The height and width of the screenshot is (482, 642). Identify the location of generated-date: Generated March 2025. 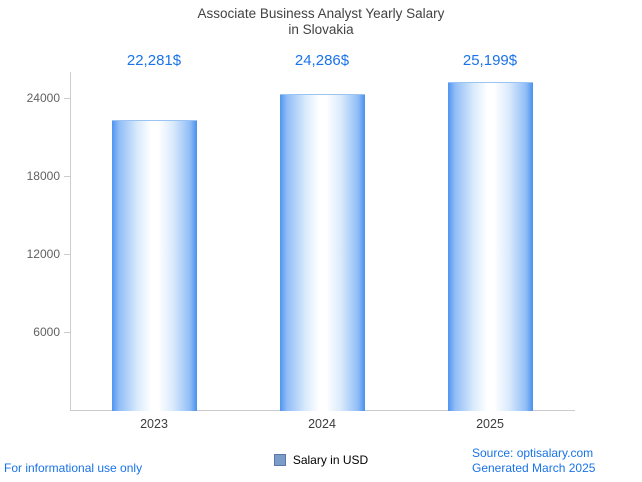
(534, 468).